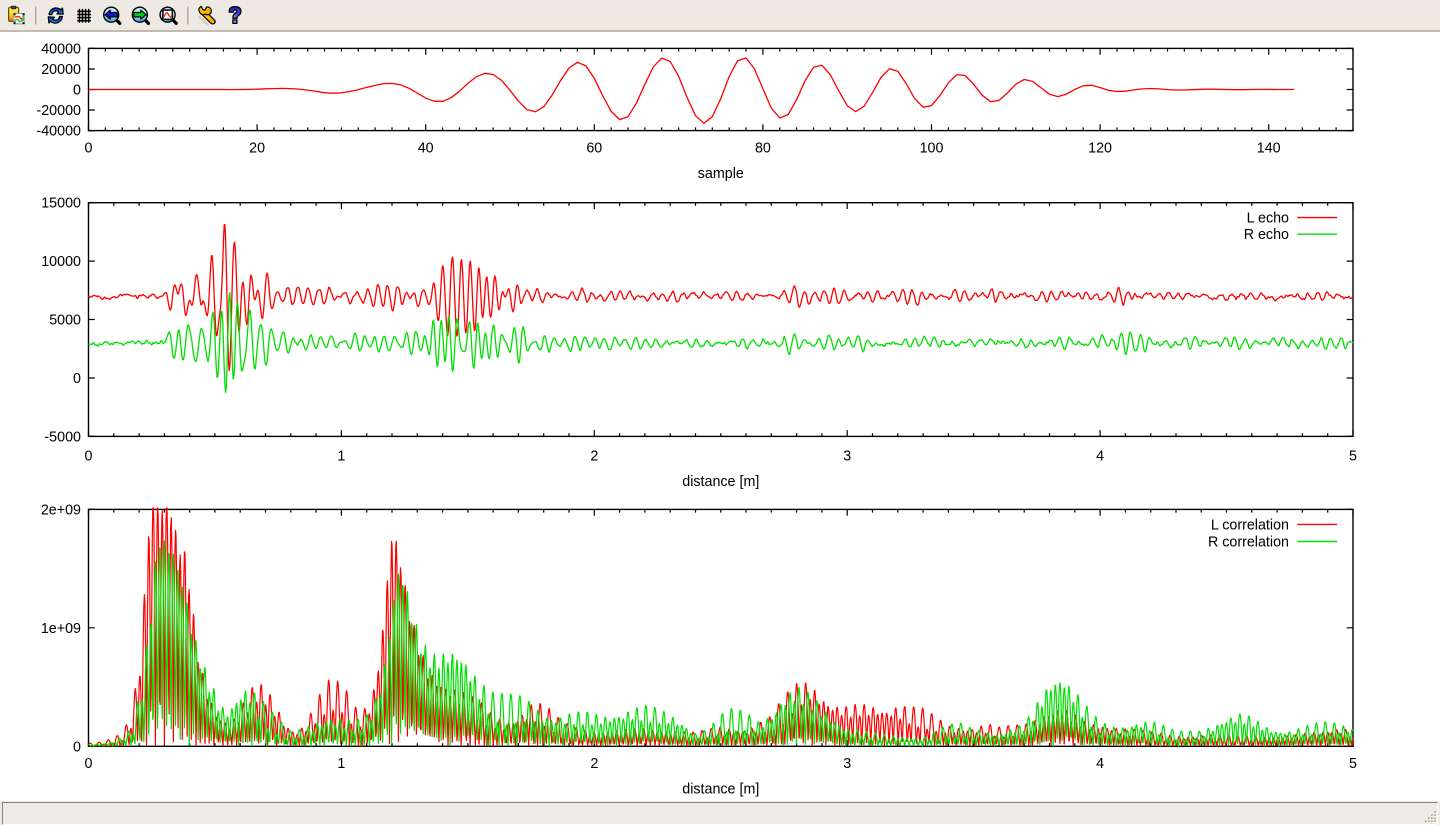  What do you see at coordinates (65, 321) in the screenshot?
I see `svg-text: 5000` at bounding box center [65, 321].